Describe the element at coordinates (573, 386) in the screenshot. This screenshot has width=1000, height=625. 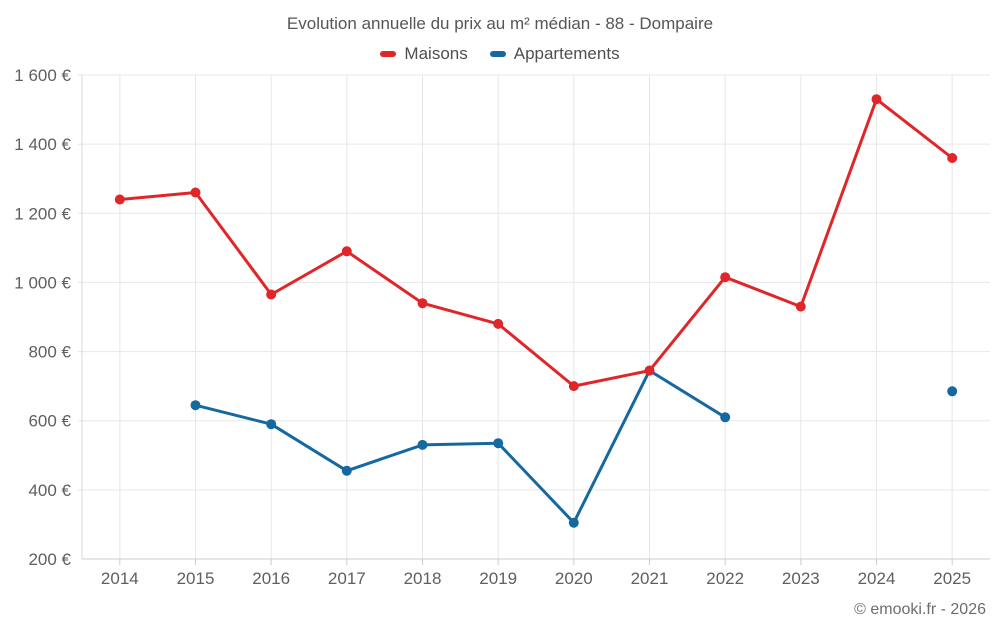
I see `data-point-maisons-2020` at that location.